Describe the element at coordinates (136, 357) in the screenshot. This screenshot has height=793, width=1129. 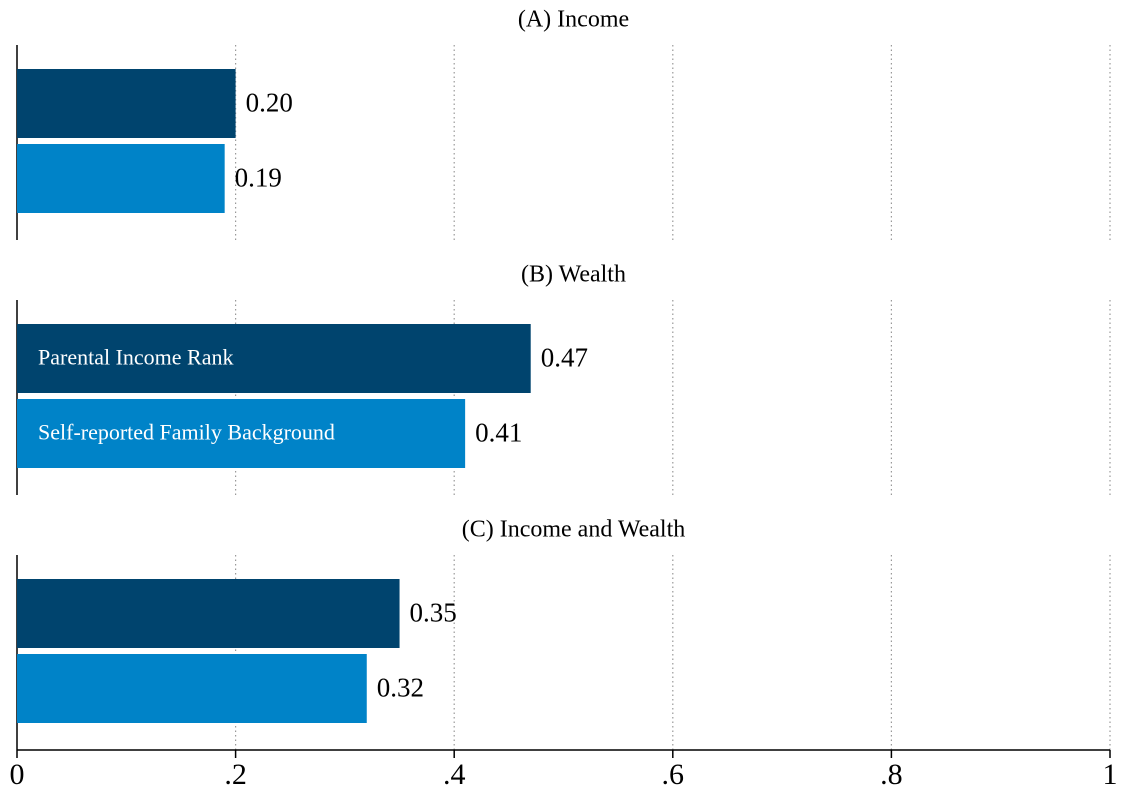
I see `series-label: Parental Income Rank` at that location.